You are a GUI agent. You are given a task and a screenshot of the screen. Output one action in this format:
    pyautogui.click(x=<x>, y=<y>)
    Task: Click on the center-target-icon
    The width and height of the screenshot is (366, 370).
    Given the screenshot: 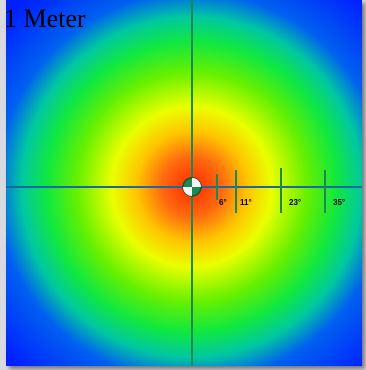 What is the action you would take?
    pyautogui.click(x=192, y=187)
    